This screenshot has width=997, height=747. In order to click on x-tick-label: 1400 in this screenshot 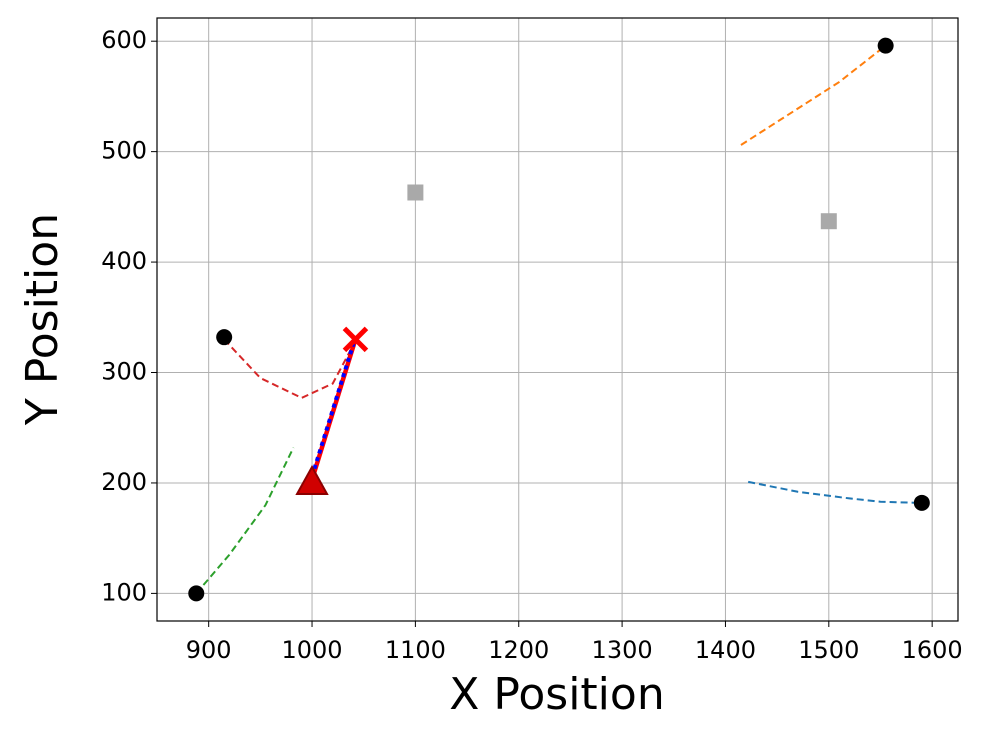, I will do `click(725, 650)`.